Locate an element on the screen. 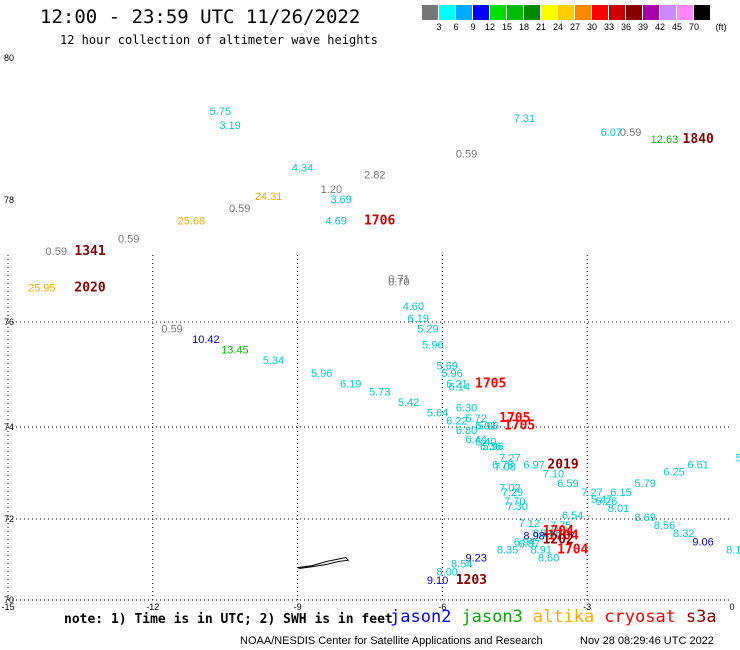  color-scale-label: 39 is located at coordinates (643, 27).